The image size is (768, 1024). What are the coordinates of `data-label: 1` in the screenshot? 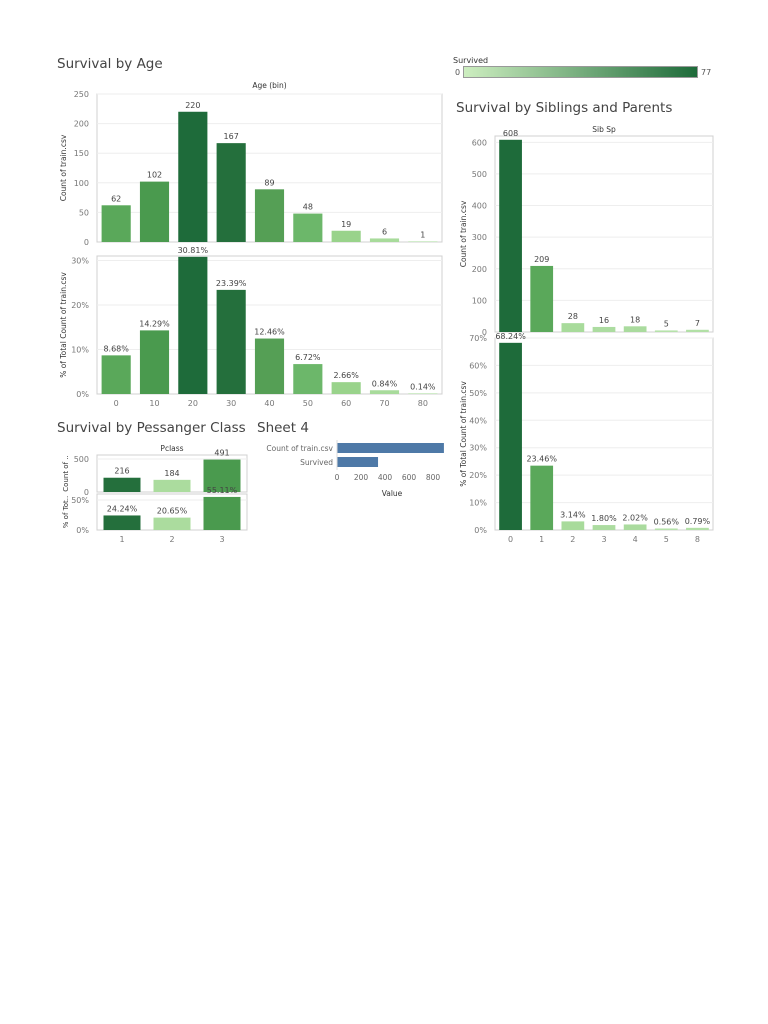 It's located at (422, 234).